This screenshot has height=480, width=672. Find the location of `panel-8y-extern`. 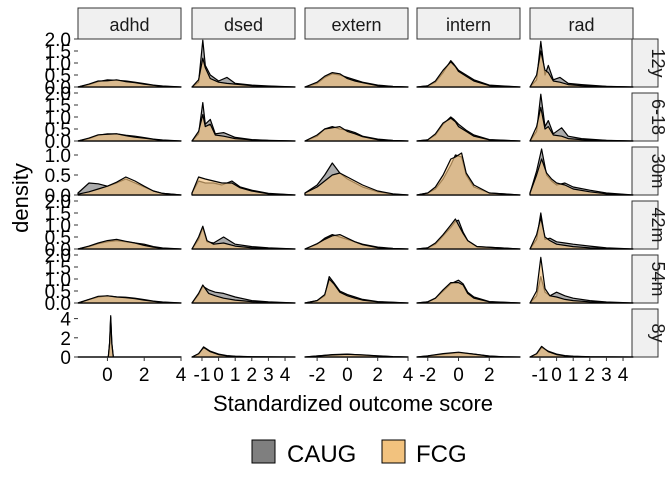

panel-8y-extern is located at coordinates (356, 355).